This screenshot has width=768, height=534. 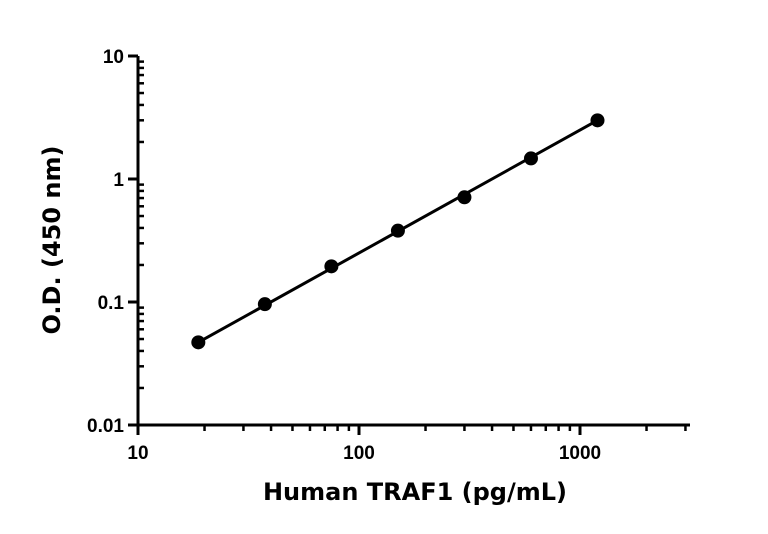 What do you see at coordinates (580, 453) in the screenshot?
I see `x-tick-label: 1000` at bounding box center [580, 453].